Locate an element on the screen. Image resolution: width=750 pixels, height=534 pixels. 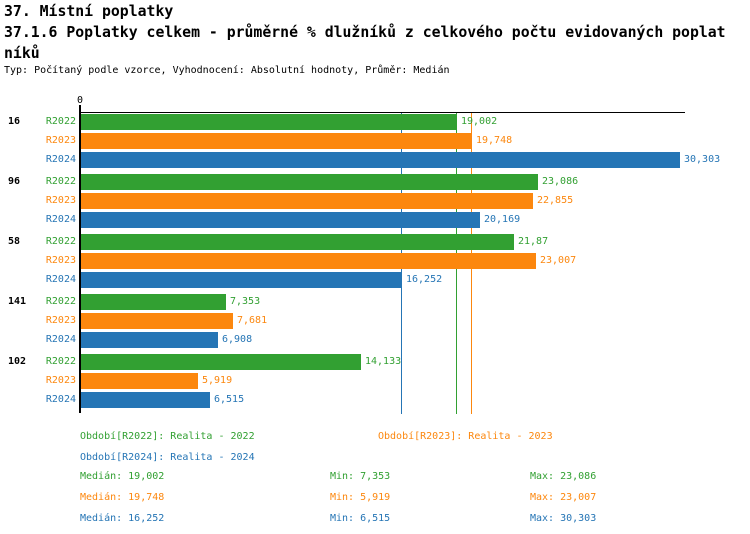
x-axis-zero-label: 0 is located at coordinates (80, 100).